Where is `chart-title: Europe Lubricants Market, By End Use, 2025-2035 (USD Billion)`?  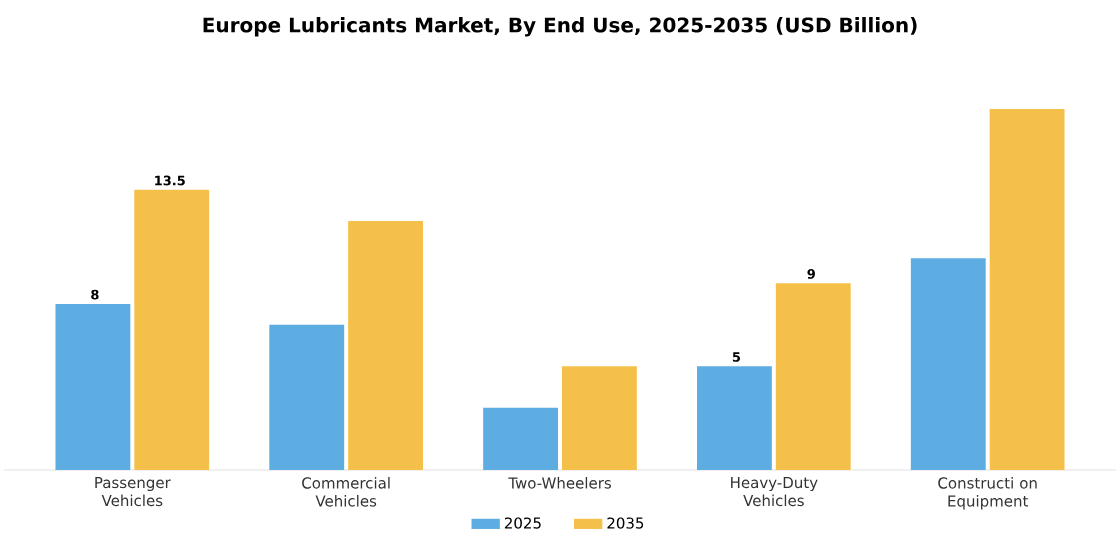 chart-title: Europe Lubricants Market, By End Use, 2025-2035 (USD Billion) is located at coordinates (560, 27).